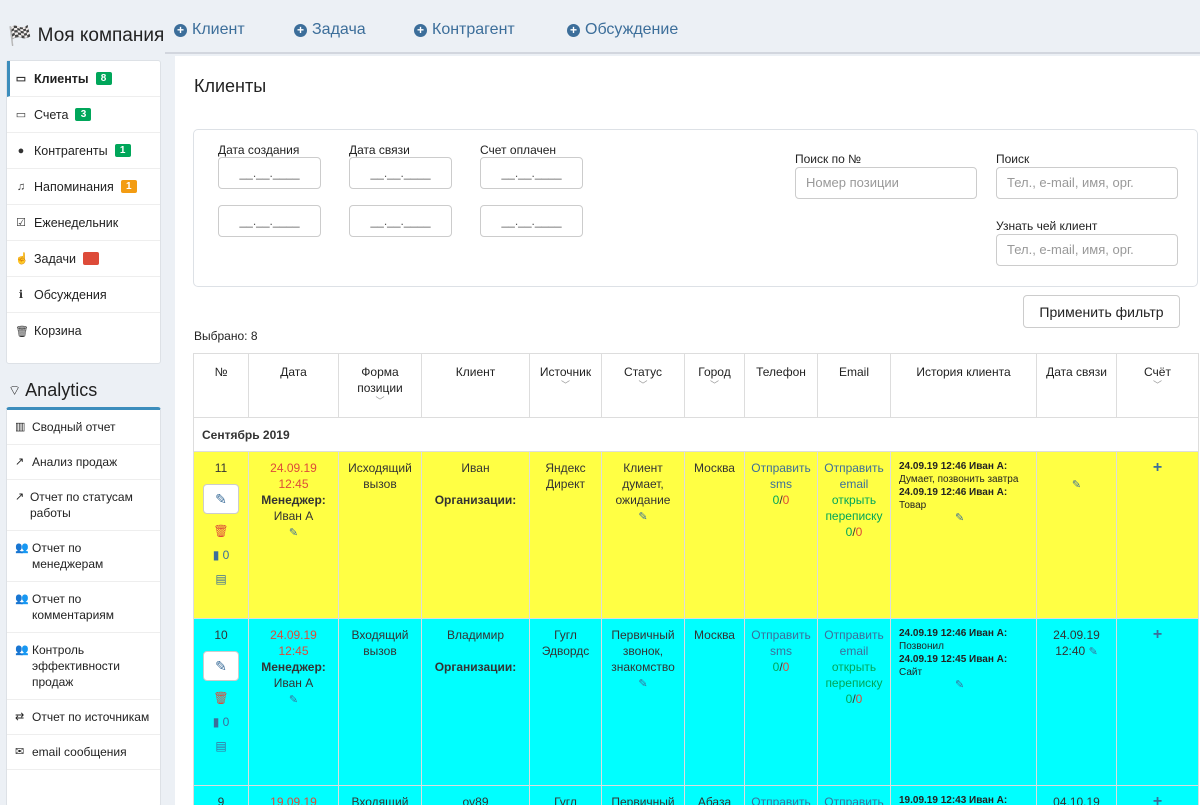  Describe the element at coordinates (475, 385) in the screenshot. I see `col-header-client: Клиент` at that location.